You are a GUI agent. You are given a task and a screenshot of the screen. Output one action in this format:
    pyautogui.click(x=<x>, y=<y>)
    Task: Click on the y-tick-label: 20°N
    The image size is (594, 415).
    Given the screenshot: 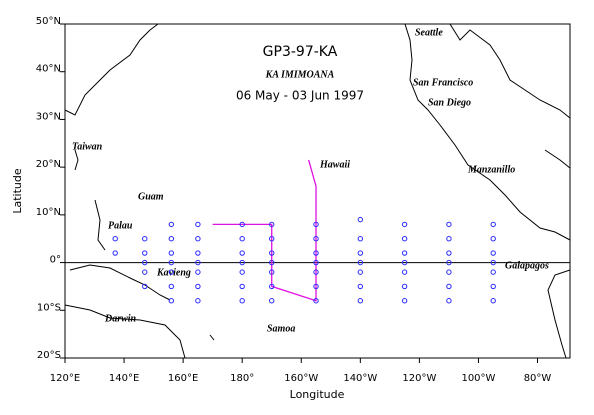 What is the action you would take?
    pyautogui.click(x=48, y=164)
    